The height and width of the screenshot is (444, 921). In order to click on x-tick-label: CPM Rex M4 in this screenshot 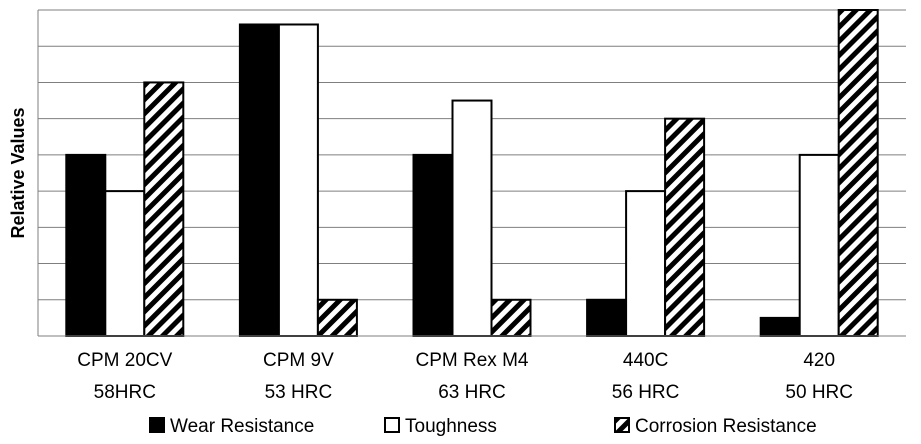, I will do `click(472, 360)`.